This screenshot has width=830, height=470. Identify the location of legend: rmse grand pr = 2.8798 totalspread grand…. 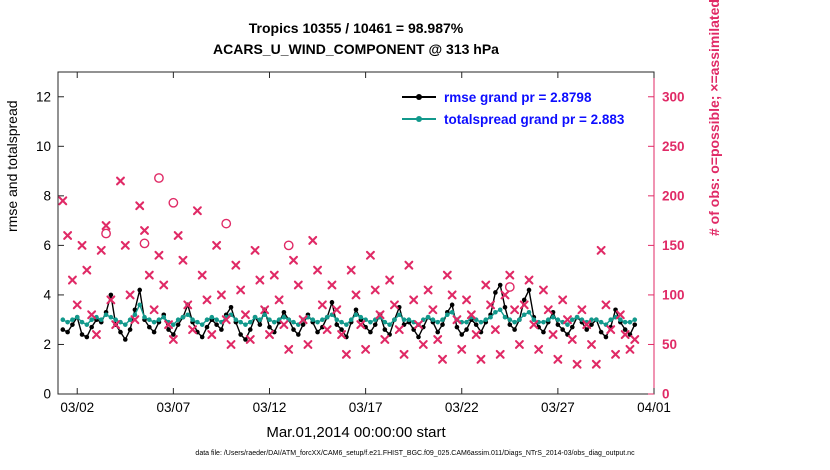
(513, 108).